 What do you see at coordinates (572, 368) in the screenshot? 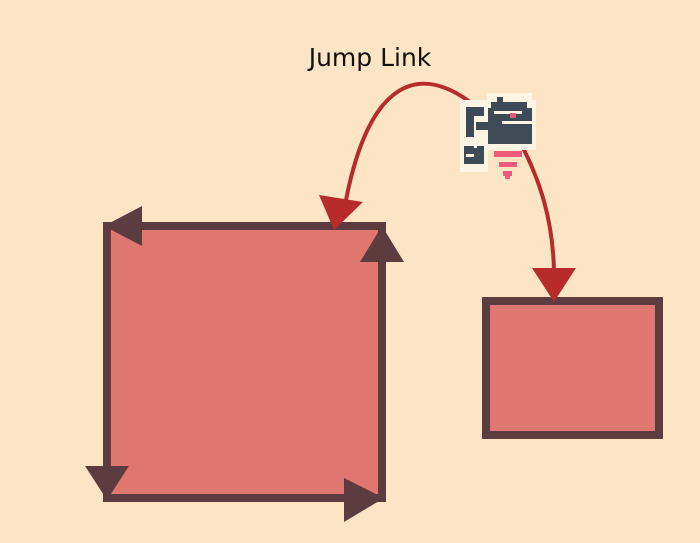
I see `small-platform` at bounding box center [572, 368].